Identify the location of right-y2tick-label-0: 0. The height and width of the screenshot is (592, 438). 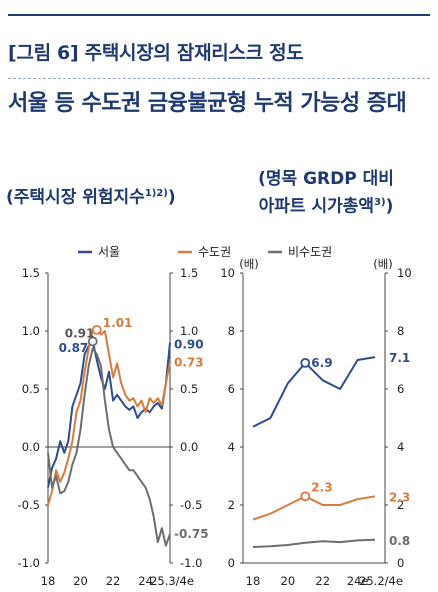
(400, 563).